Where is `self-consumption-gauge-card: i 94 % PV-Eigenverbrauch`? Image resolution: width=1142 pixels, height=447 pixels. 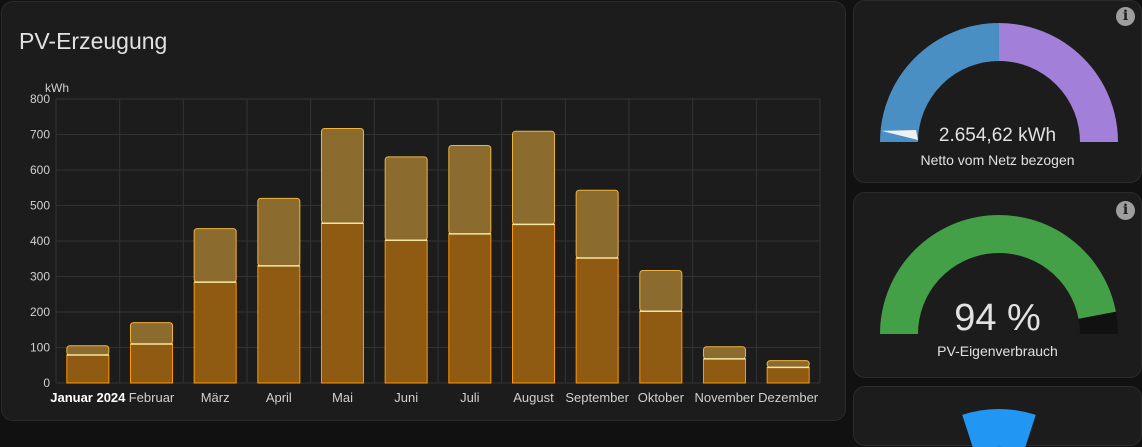
self-consumption-gauge-card: i 94 % PV-Eigenverbrauch is located at coordinates (997, 285).